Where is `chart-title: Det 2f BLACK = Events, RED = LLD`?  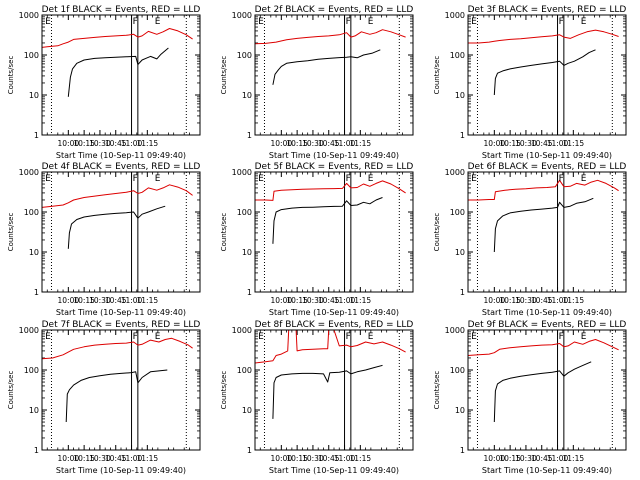 chart-title: Det 2f BLACK = Events, RED = LLD is located at coordinates (334, 10).